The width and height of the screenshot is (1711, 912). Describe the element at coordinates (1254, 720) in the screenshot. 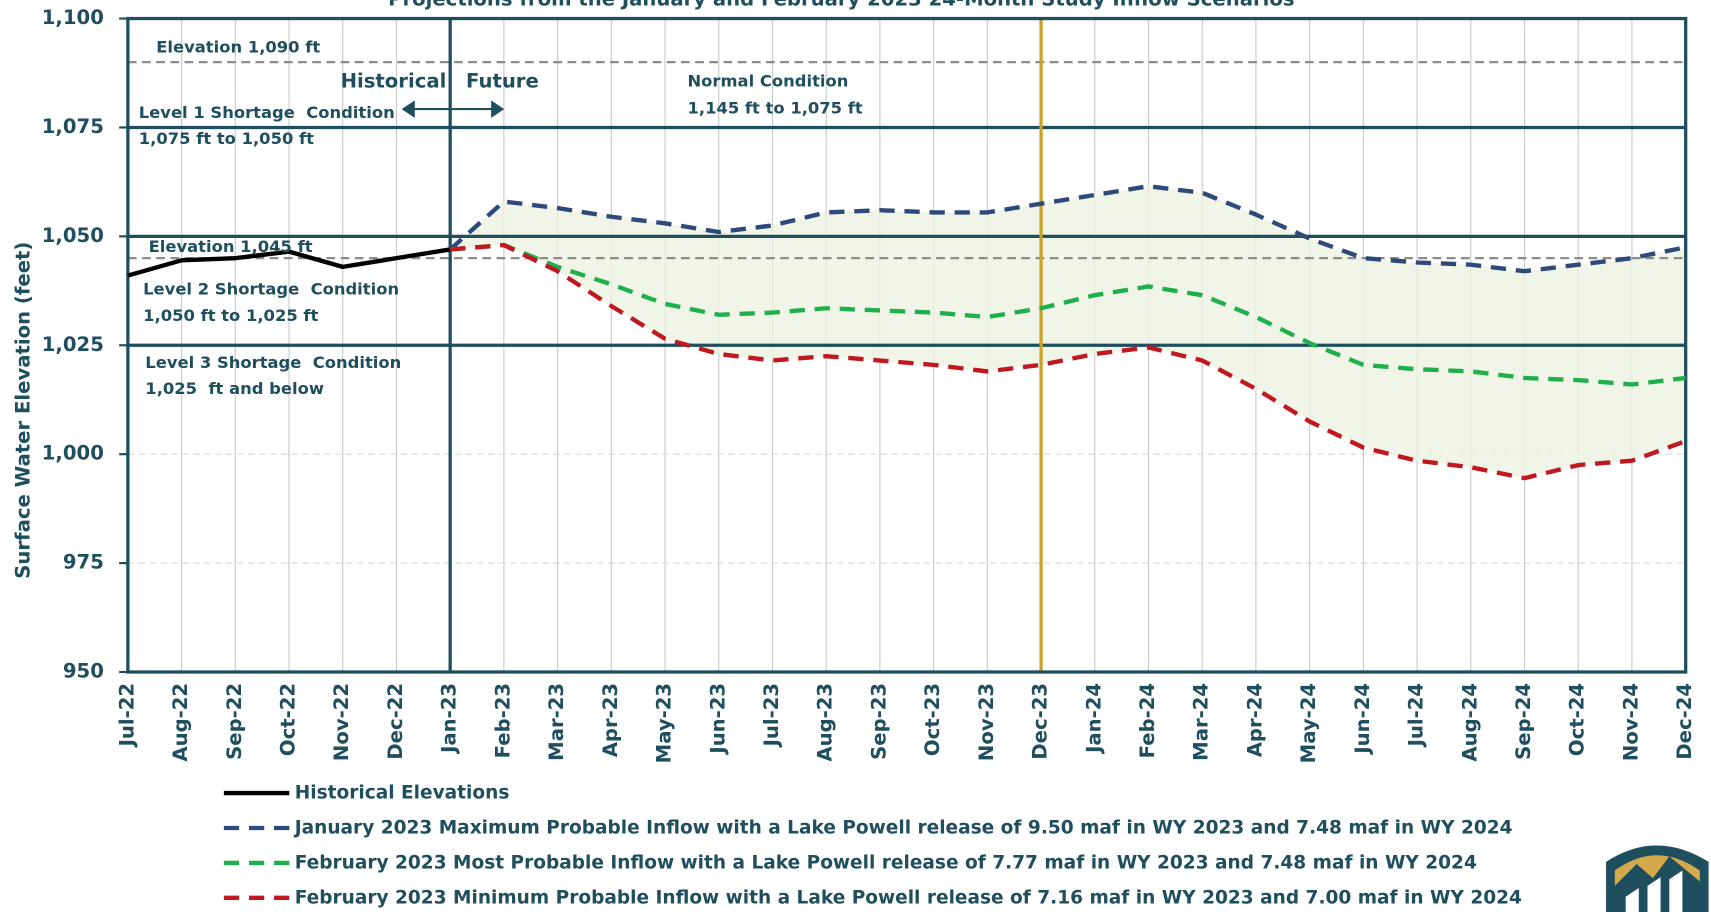

I see `x-tick-label: Apr-24` at that location.